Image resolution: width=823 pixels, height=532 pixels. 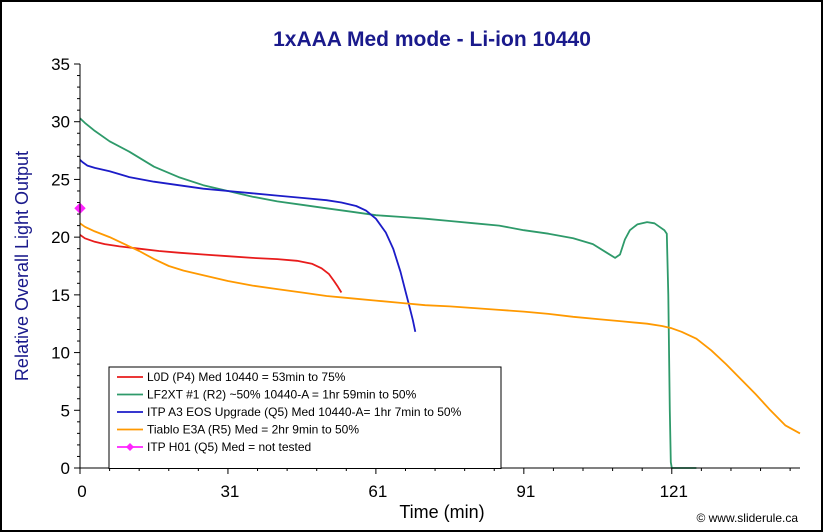 I want to click on chart-title: 1xAAA Med mode - Li-ion 10440, so click(x=432, y=39).